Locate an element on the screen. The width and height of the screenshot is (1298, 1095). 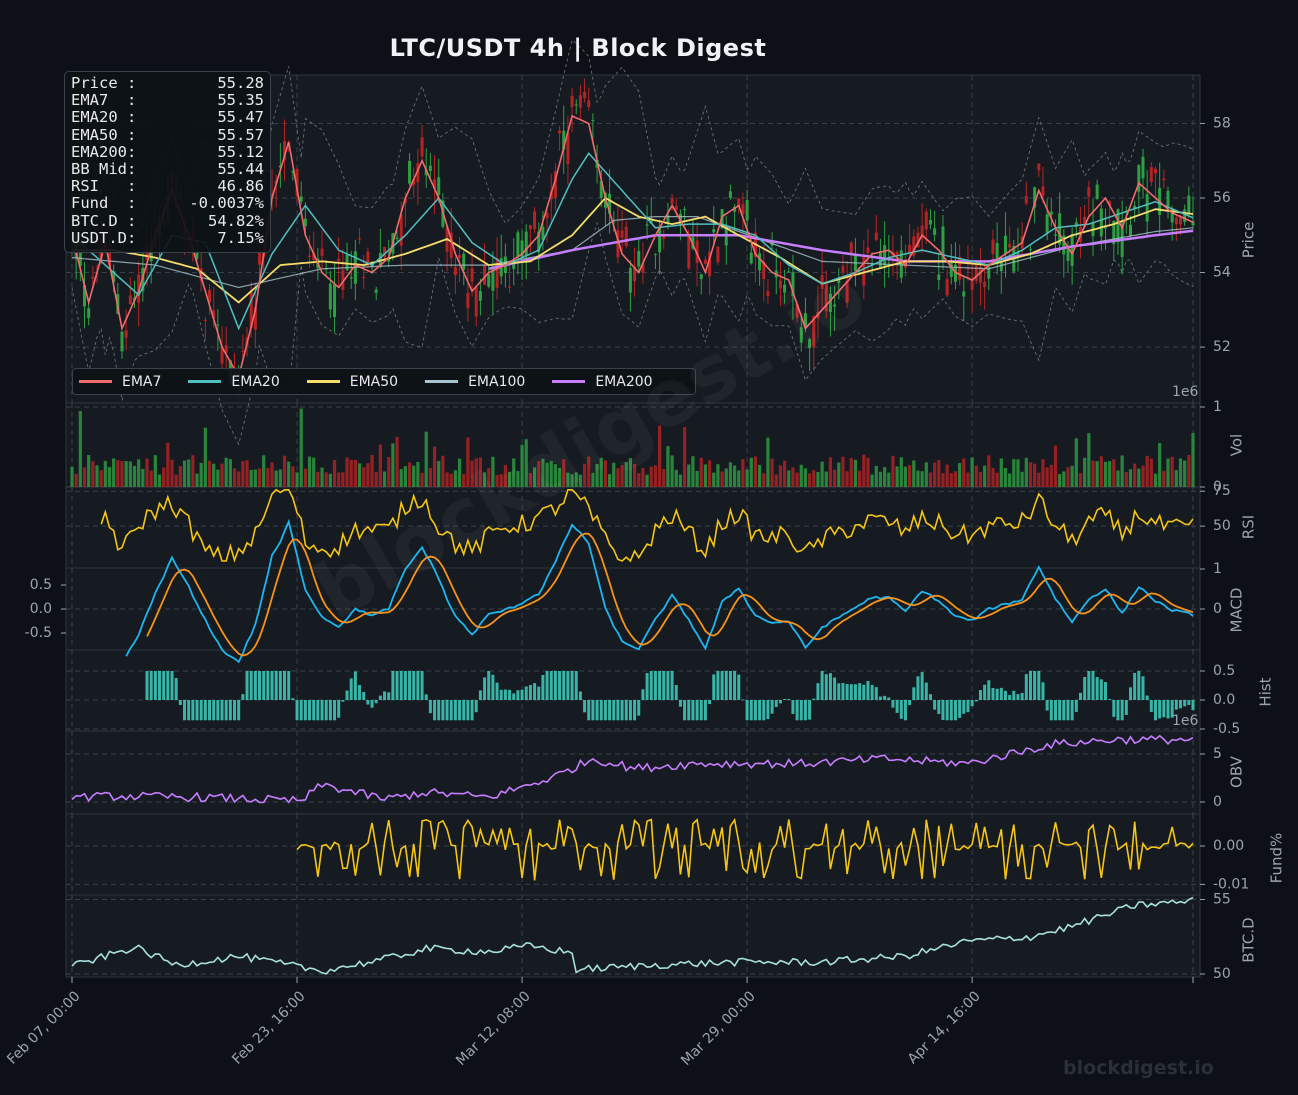
y-axis-label: BTC.D is located at coordinates (1249, 939).